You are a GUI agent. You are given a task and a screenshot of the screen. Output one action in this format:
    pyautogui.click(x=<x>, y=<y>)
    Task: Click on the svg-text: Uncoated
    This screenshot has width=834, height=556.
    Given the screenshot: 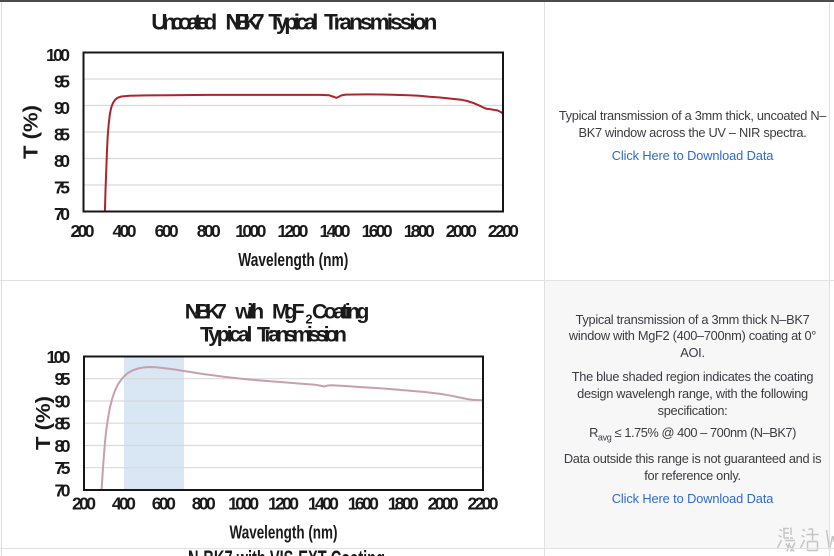 What is the action you would take?
    pyautogui.click(x=184, y=22)
    